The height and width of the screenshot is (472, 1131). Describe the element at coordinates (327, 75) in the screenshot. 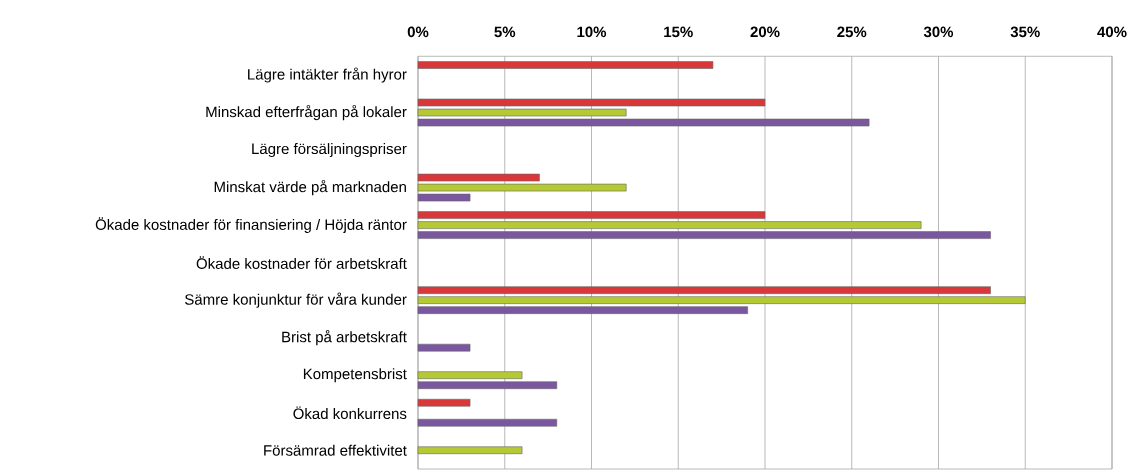

I see `y-tick-label: Lägre intäkter från hyror` at that location.